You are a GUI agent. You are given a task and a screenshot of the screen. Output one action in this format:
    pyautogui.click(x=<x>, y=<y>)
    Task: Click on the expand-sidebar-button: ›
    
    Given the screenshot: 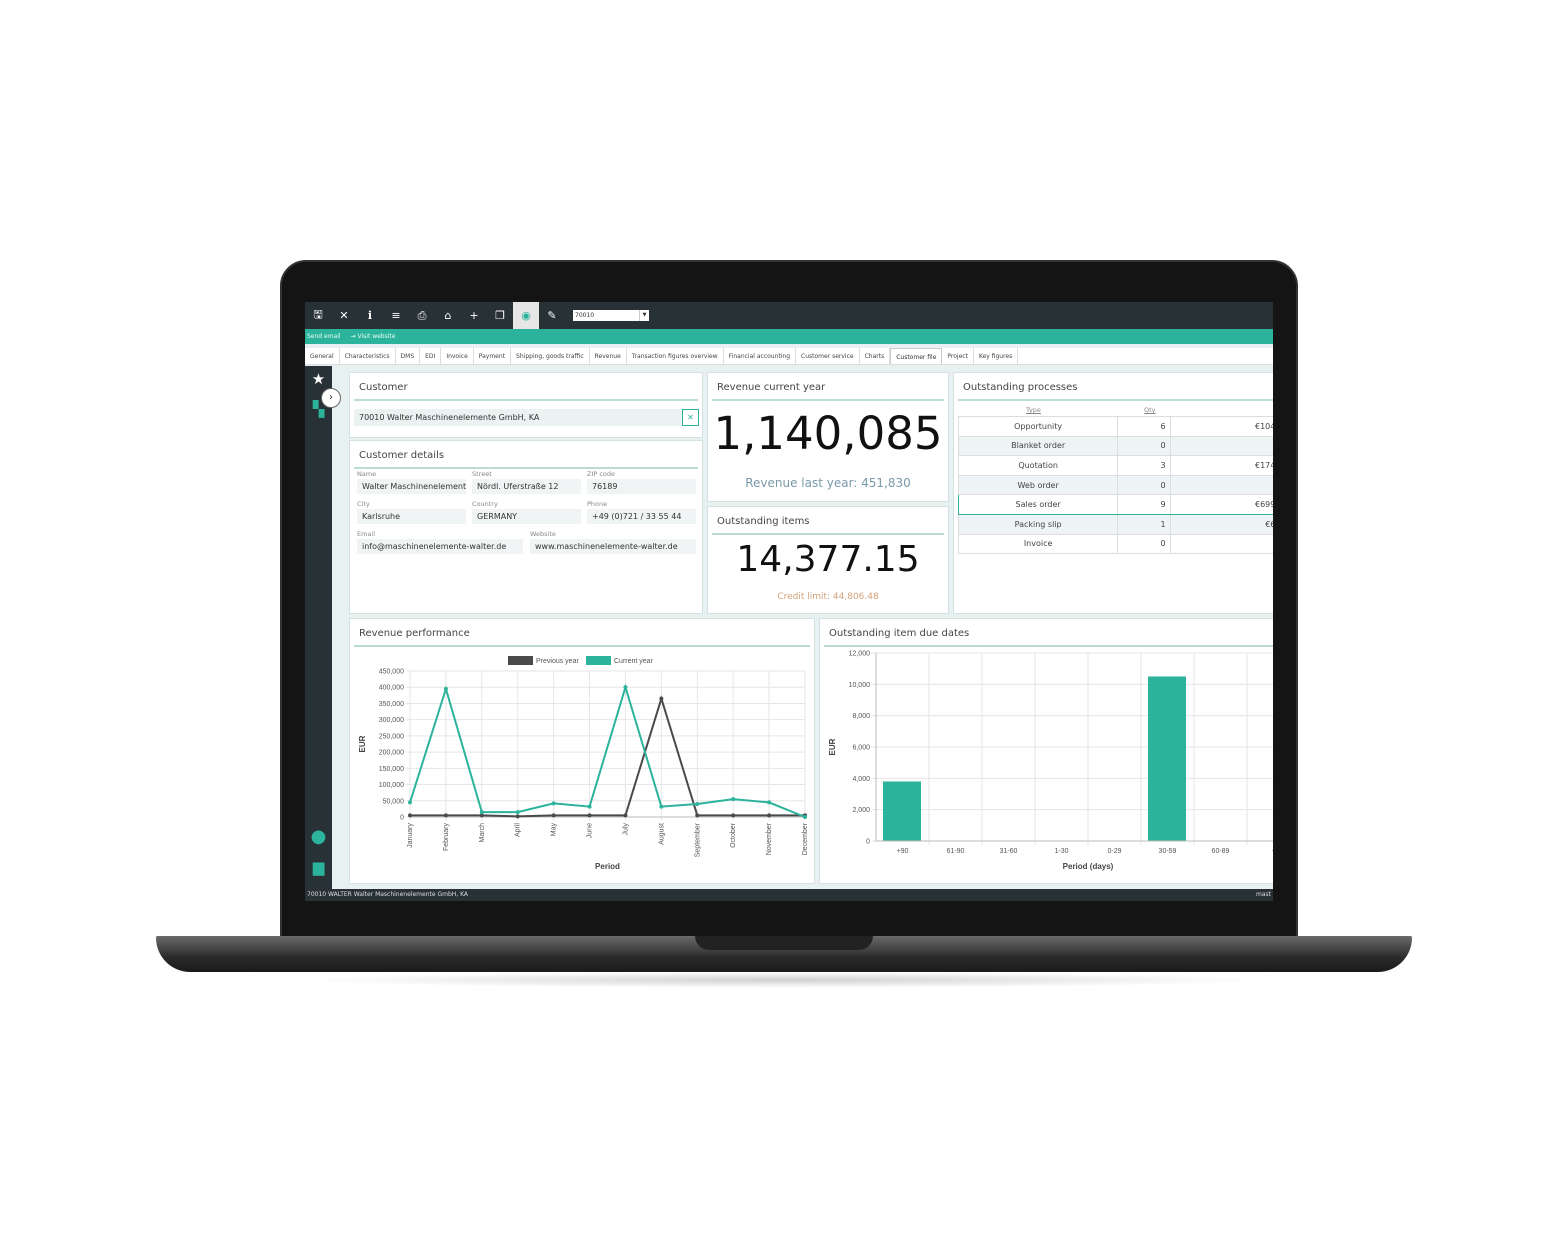 What is the action you would take?
    pyautogui.click(x=331, y=398)
    